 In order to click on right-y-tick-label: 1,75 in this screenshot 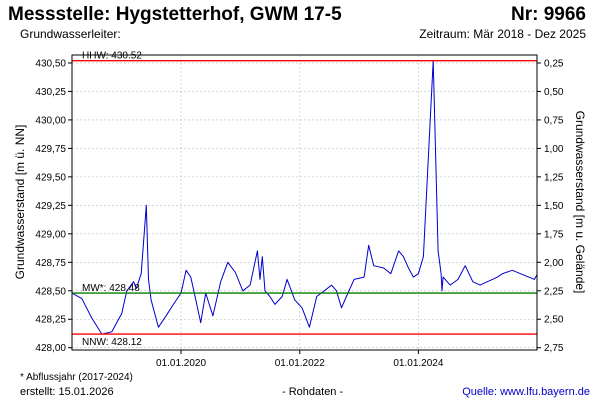, I will do `click(554, 234)`.